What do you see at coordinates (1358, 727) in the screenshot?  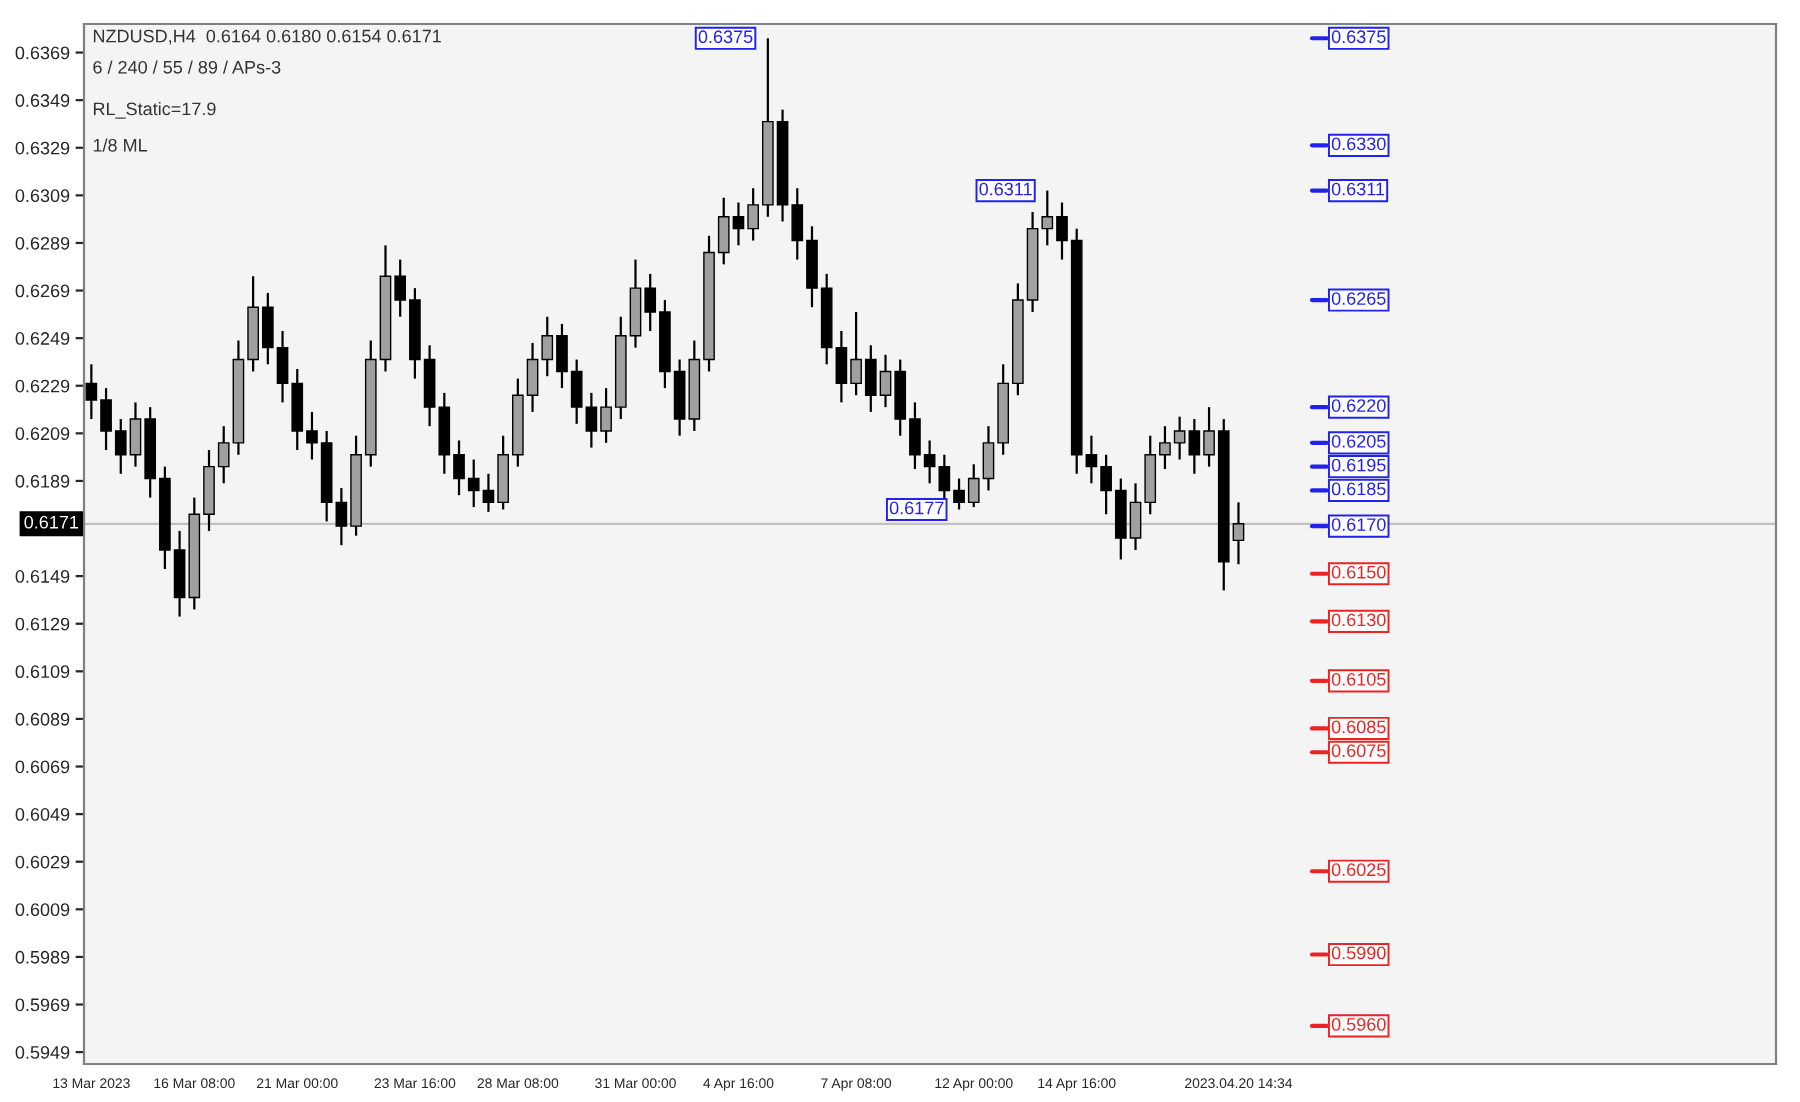 I see `ref-line-label: 0.6085` at bounding box center [1358, 727].